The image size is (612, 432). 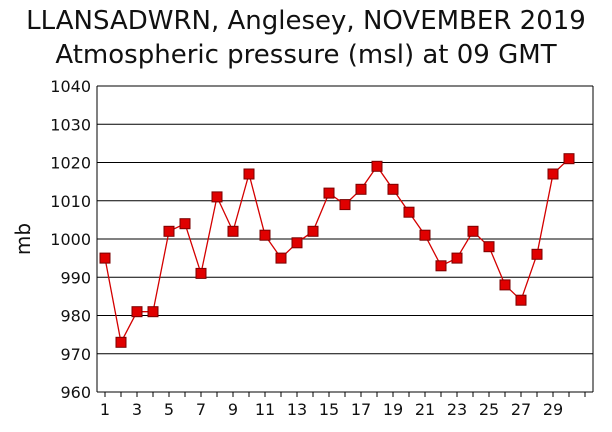 What do you see at coordinates (553, 409) in the screenshot?
I see `x-tick-label: 29` at bounding box center [553, 409].